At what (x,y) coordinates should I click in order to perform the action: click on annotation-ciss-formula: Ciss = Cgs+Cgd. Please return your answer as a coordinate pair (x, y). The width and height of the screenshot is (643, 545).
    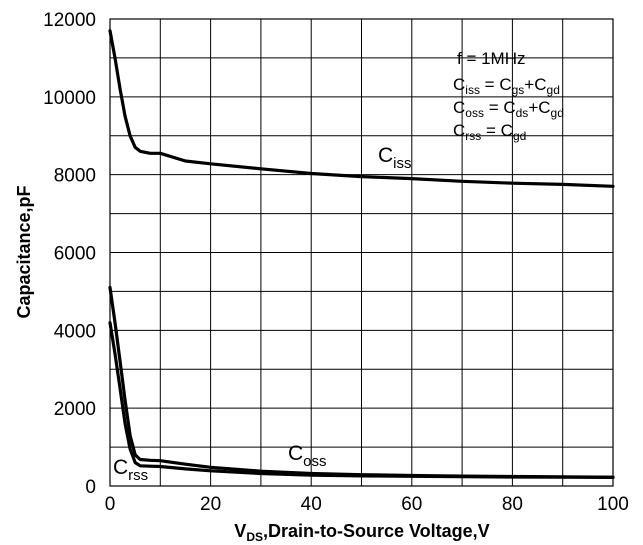
    Looking at the image, I should click on (506, 86).